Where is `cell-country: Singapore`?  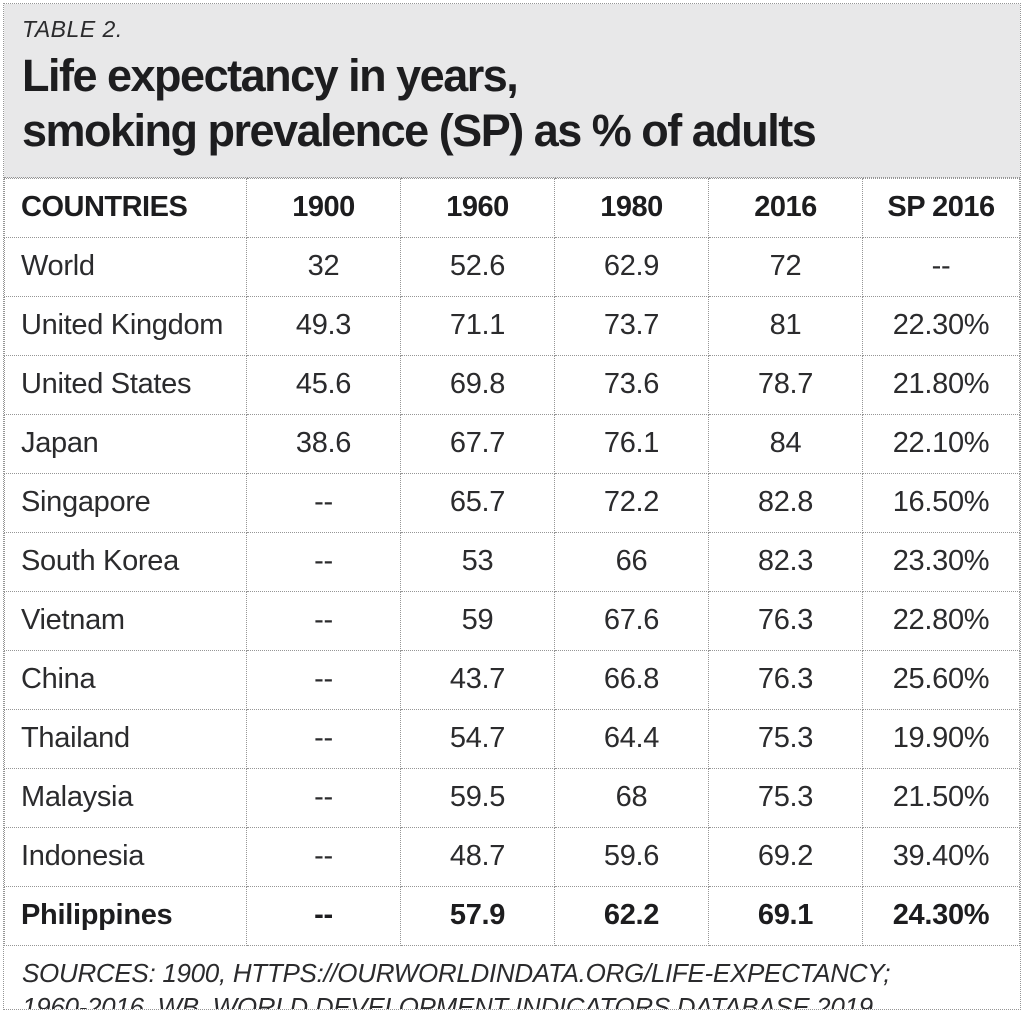
cell-country: Singapore is located at coordinates (125, 502).